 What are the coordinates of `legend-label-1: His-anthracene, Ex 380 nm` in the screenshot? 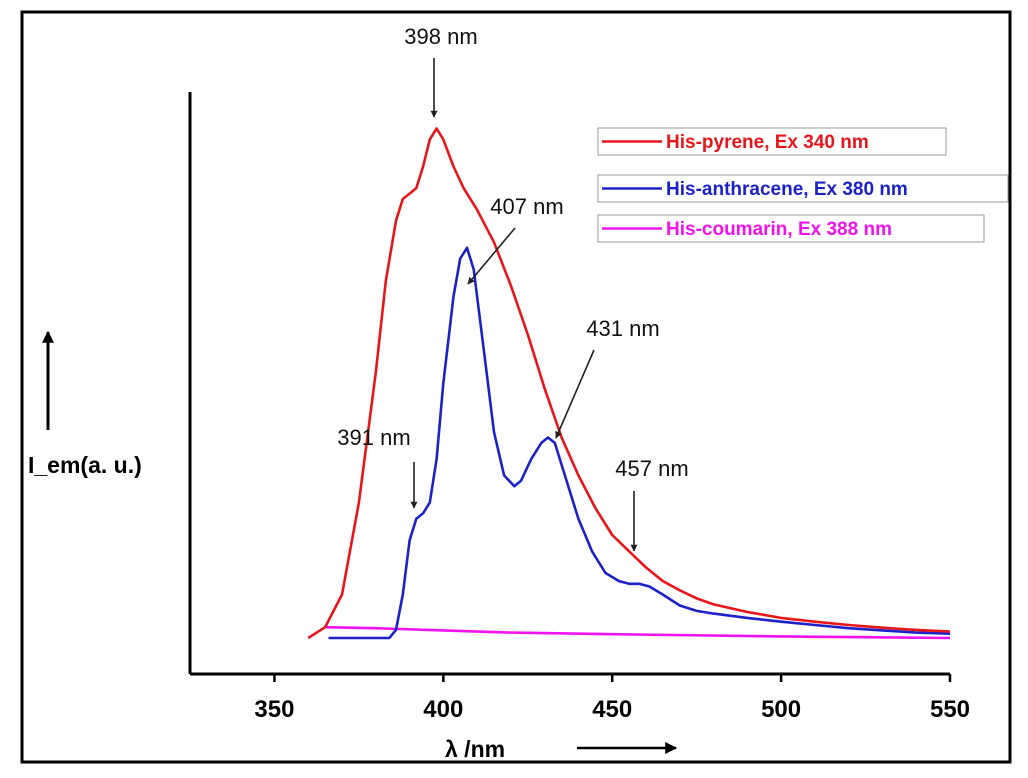 It's located at (787, 189).